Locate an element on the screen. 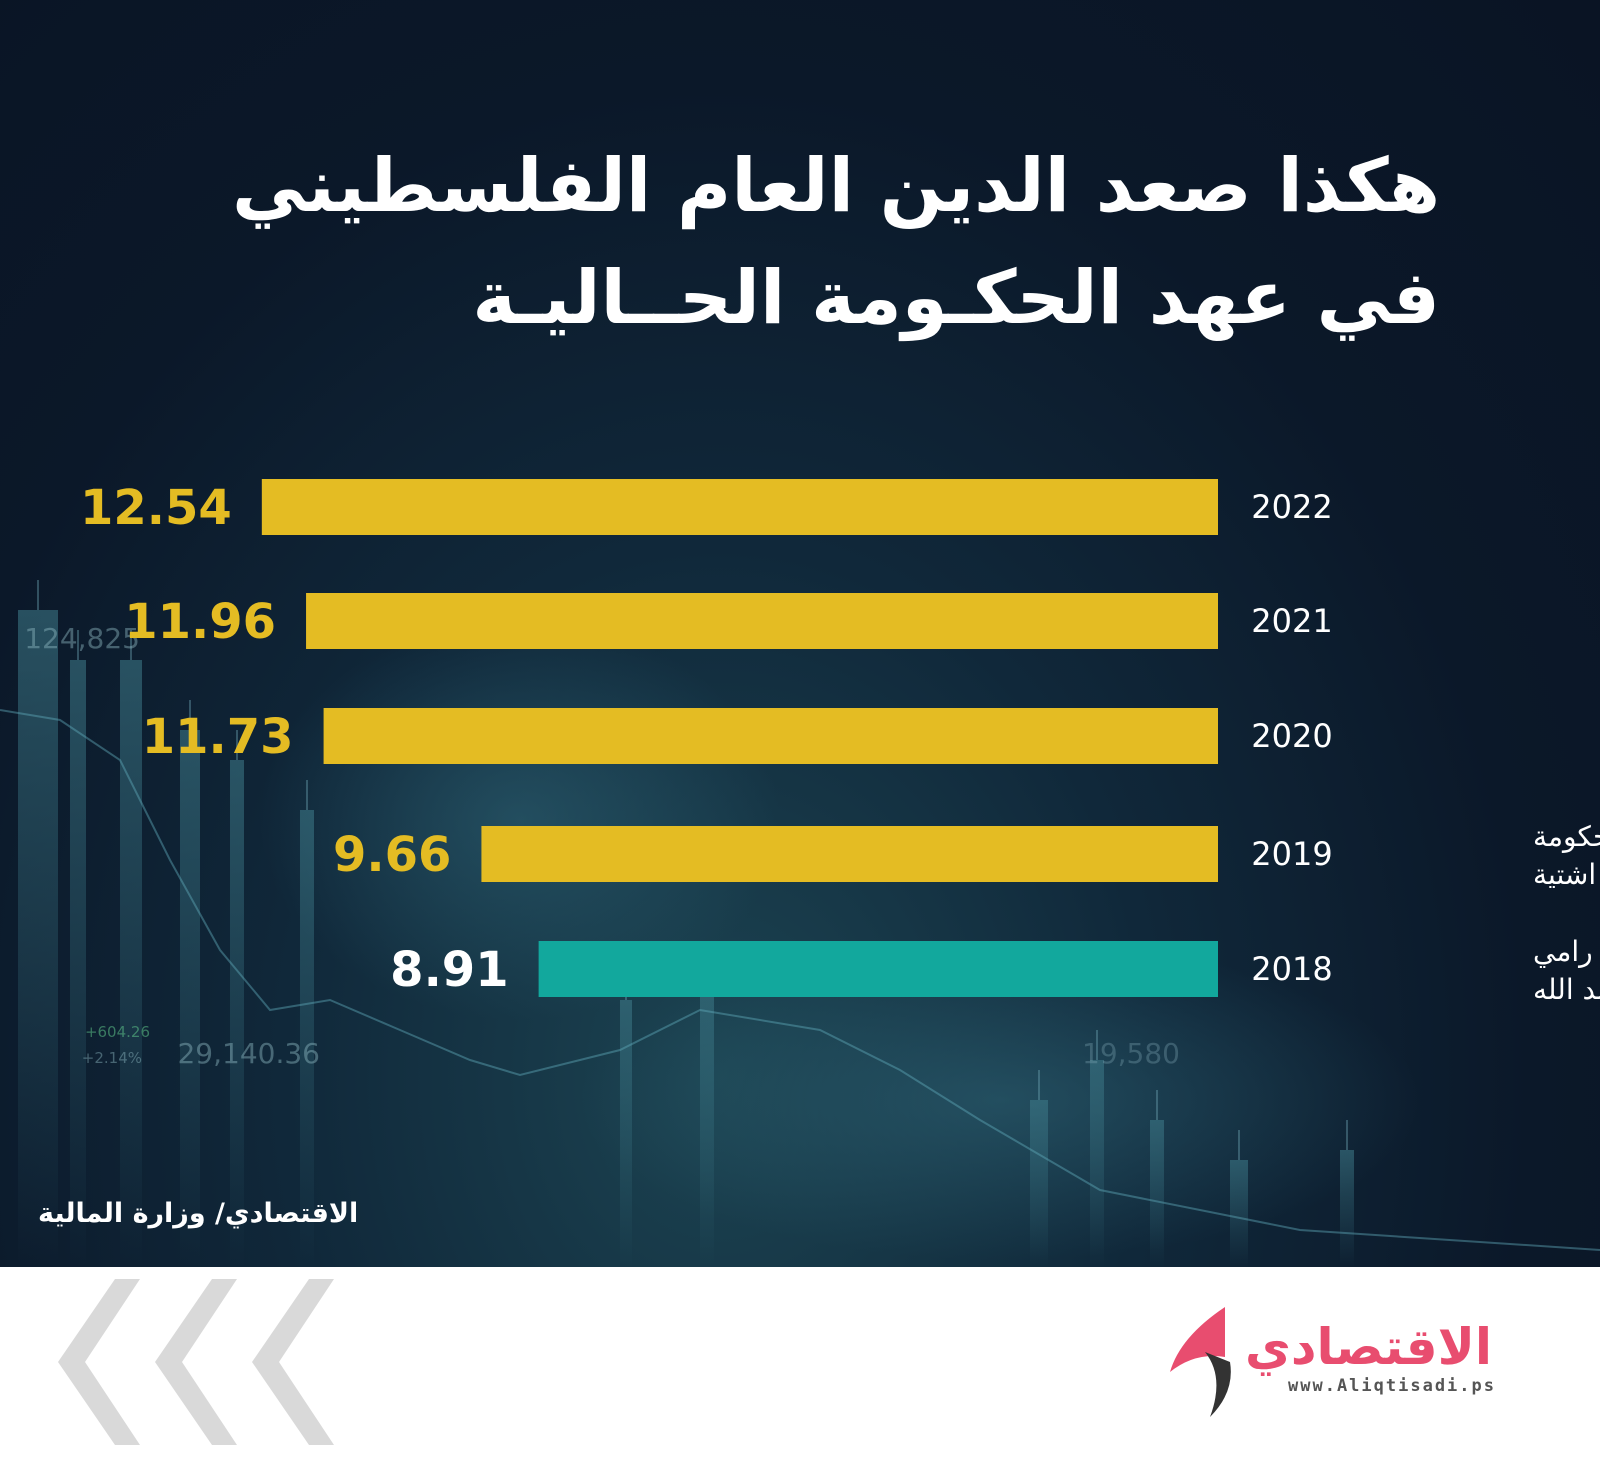 This screenshot has height=1462, width=1600. bar-2020 is located at coordinates (770, 736).